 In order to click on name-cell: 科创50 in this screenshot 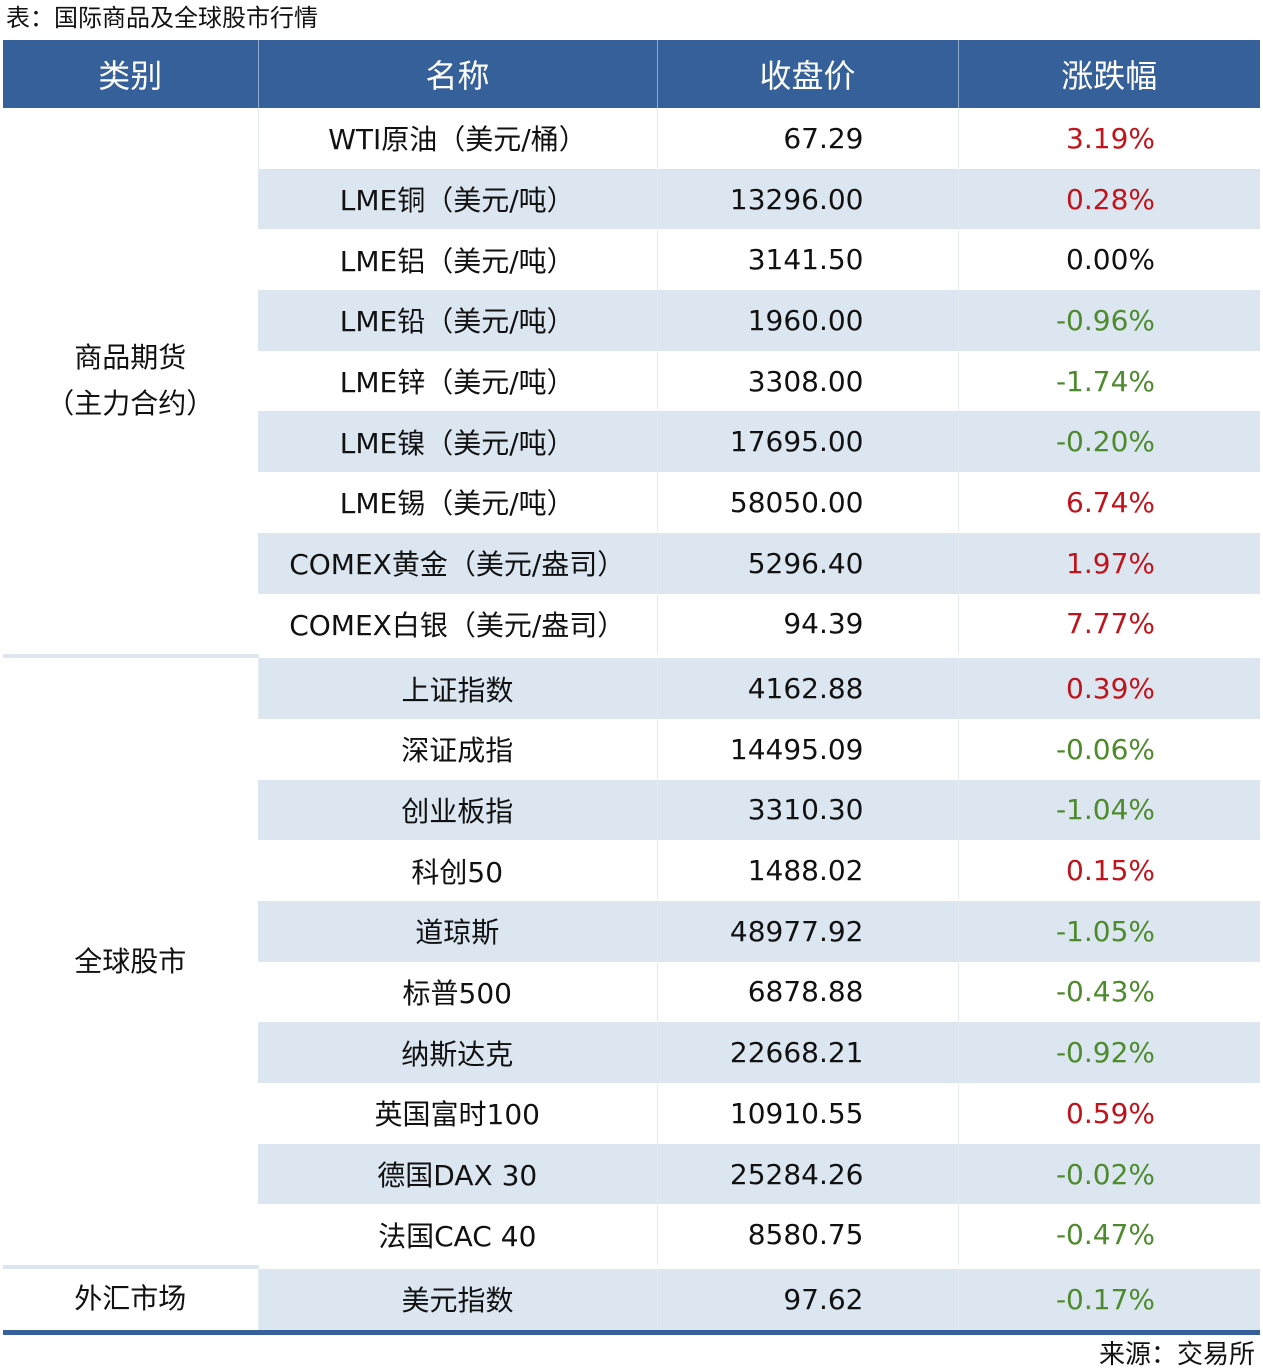, I will do `click(457, 872)`.